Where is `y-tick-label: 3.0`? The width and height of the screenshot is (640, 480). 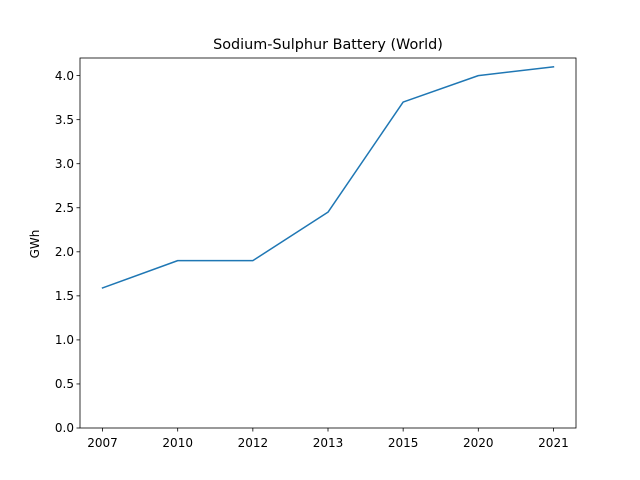
y-tick-label: 3.0 is located at coordinates (64, 164).